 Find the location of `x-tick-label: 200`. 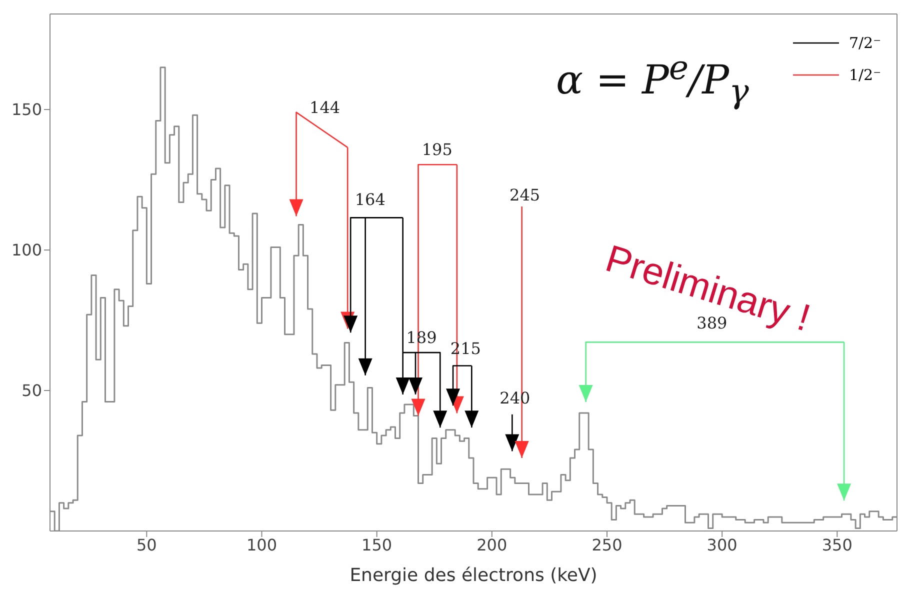

x-tick-label: 200 is located at coordinates (492, 544).